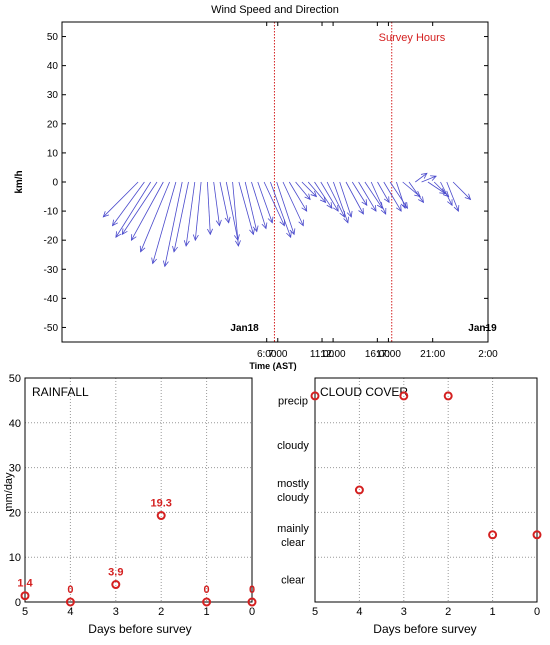 Image resolution: width=550 pixels, height=645 pixels. Describe the element at coordinates (322, 354) in the screenshot. I see `wind-x-tick-label: 11:00` at that location.